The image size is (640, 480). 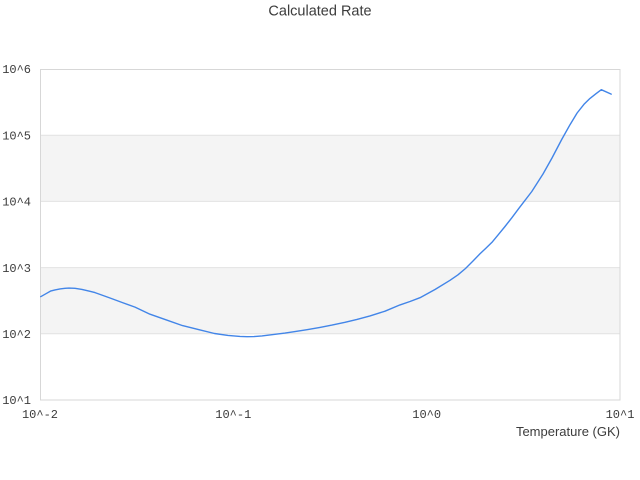 I want to click on svg-text: 10^3, so click(x=16, y=269).